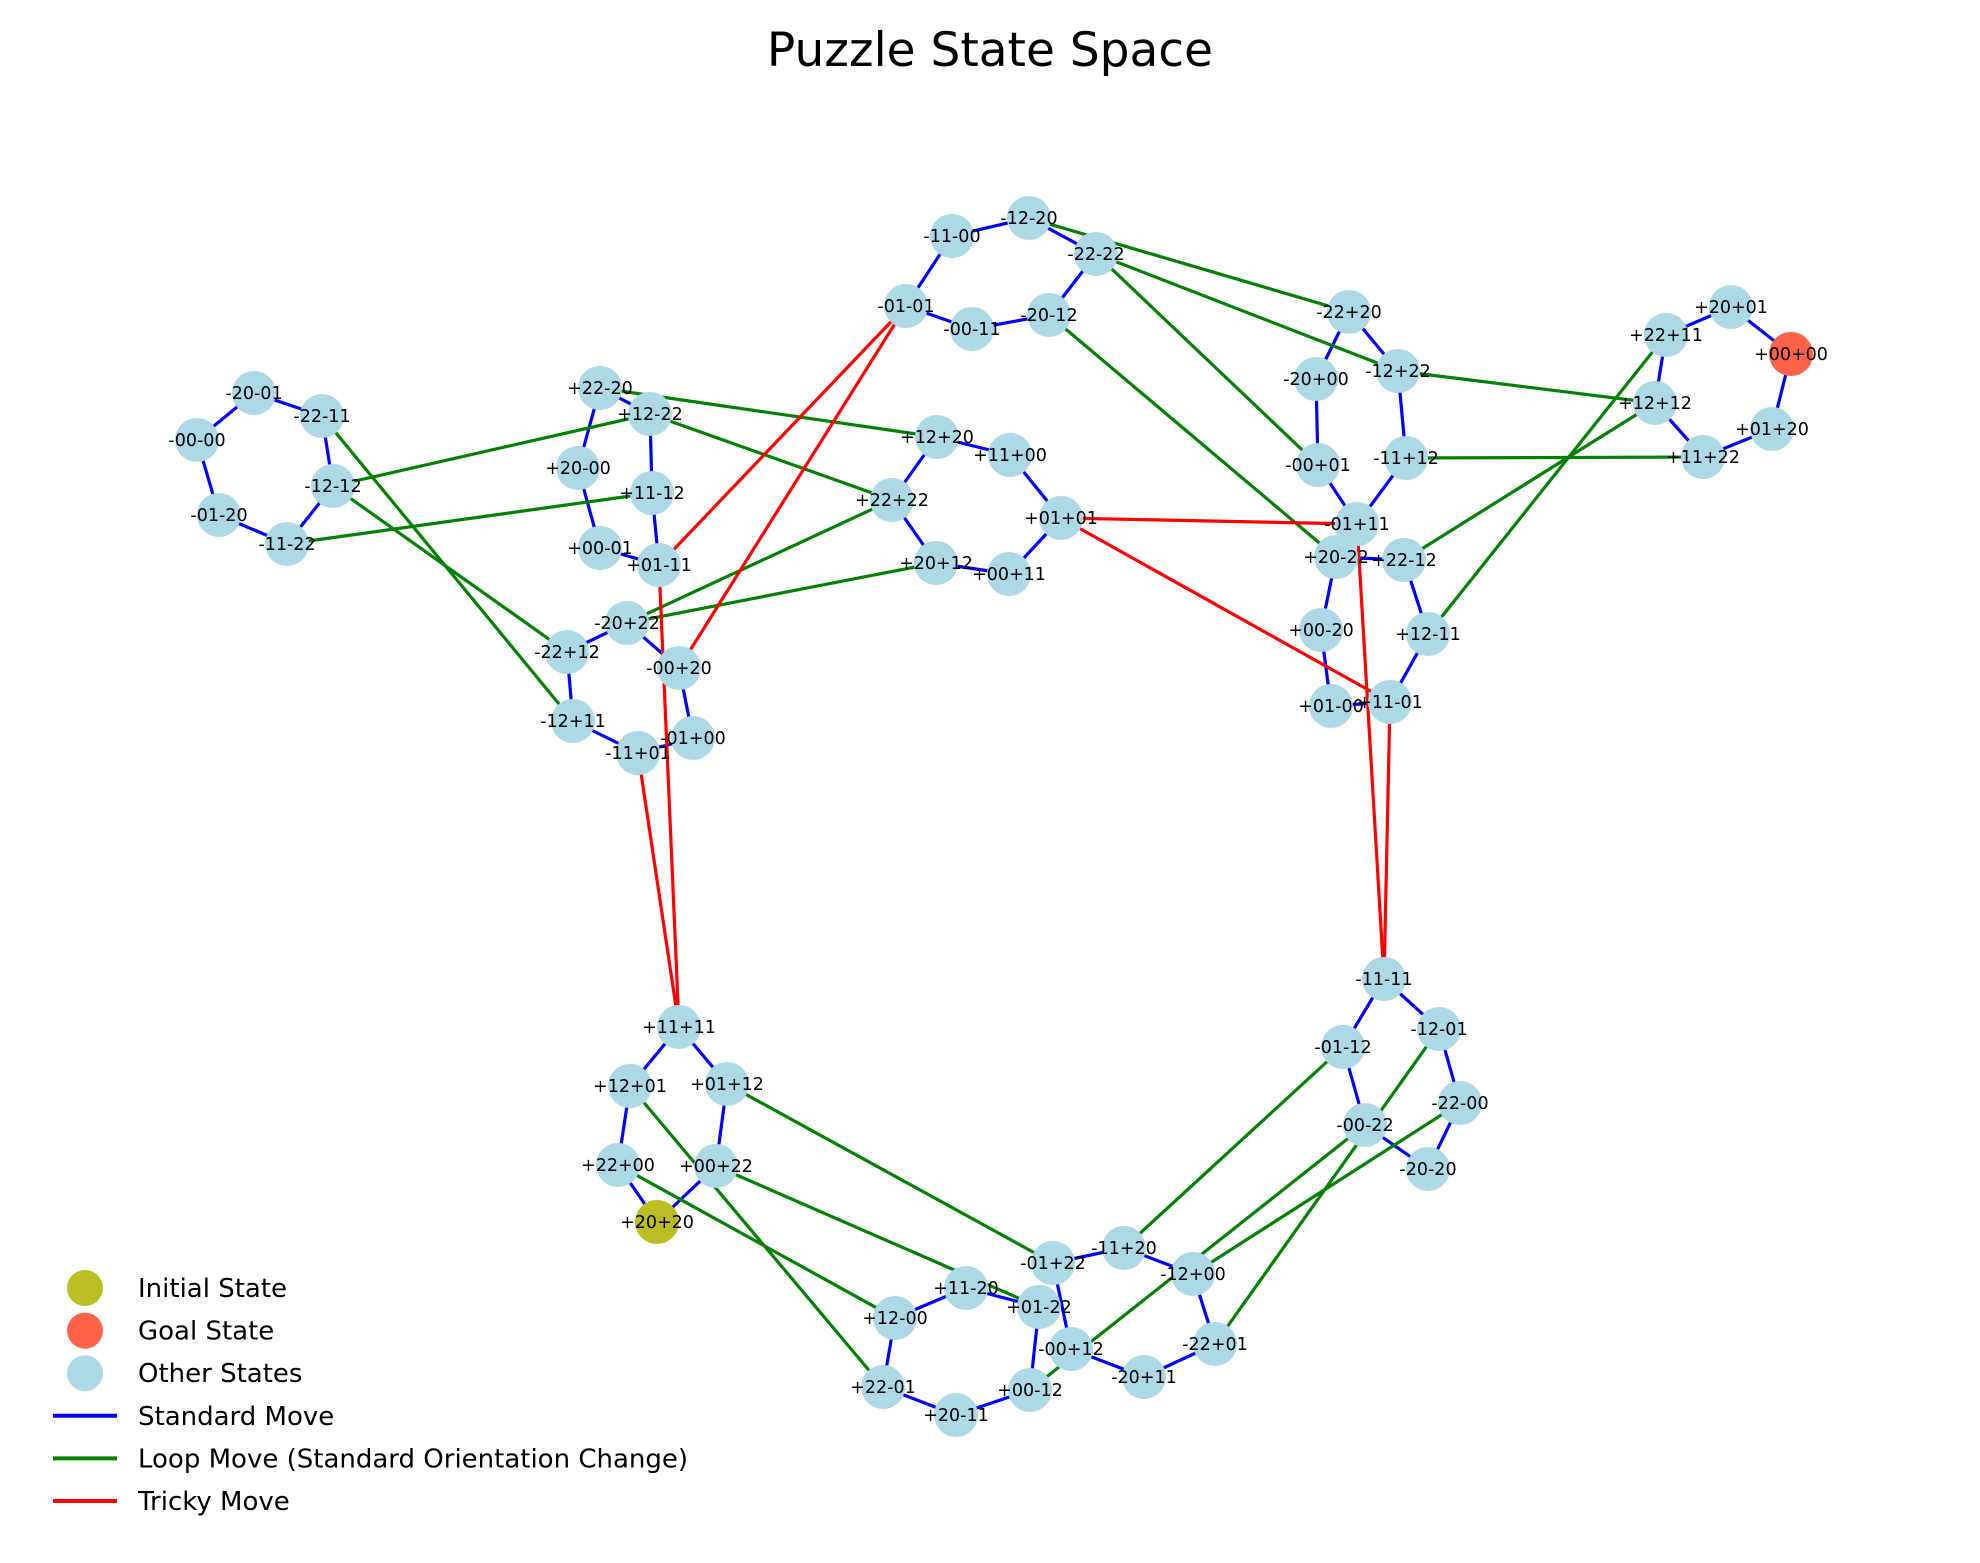  I want to click on state-node: -01+11, so click(1357, 524).